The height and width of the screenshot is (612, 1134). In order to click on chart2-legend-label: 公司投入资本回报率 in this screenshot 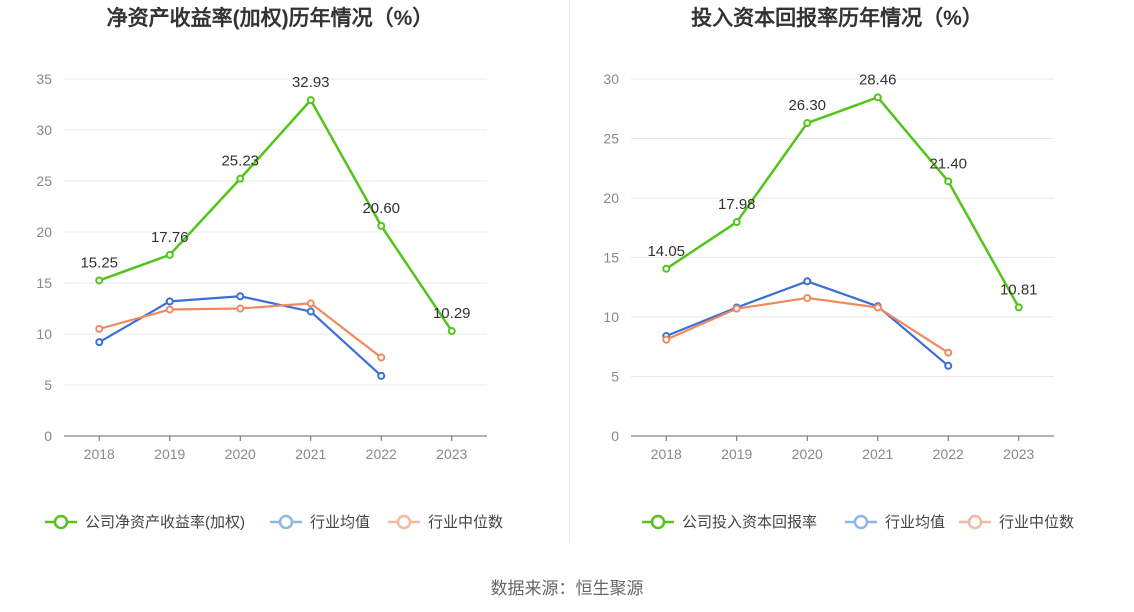, I will do `click(749, 522)`.